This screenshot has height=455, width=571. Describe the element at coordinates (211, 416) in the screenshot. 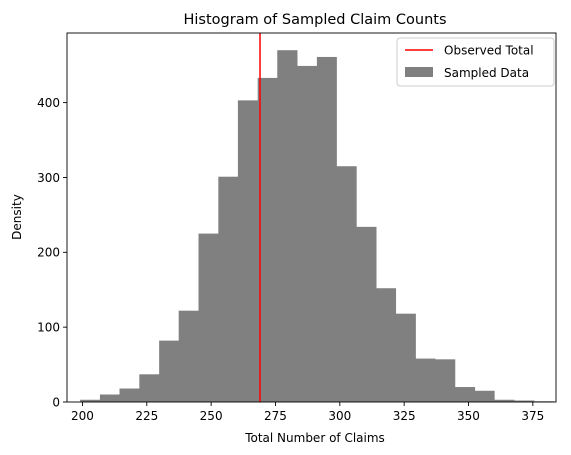

I see `x-tick-label: 250` at that location.